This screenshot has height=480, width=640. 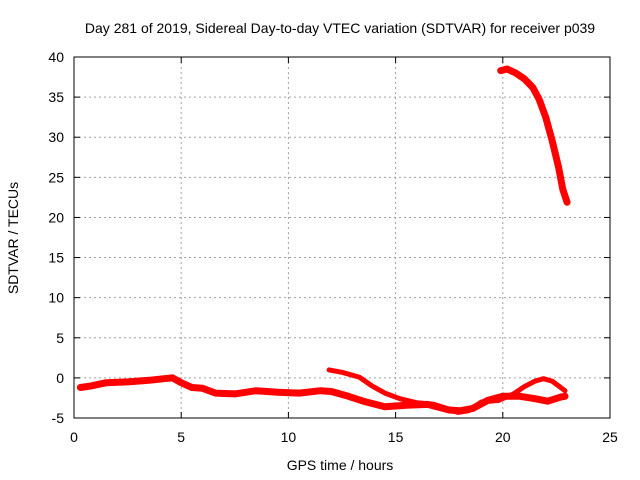 What do you see at coordinates (74, 437) in the screenshot?
I see `x-tick-label: 0` at bounding box center [74, 437].